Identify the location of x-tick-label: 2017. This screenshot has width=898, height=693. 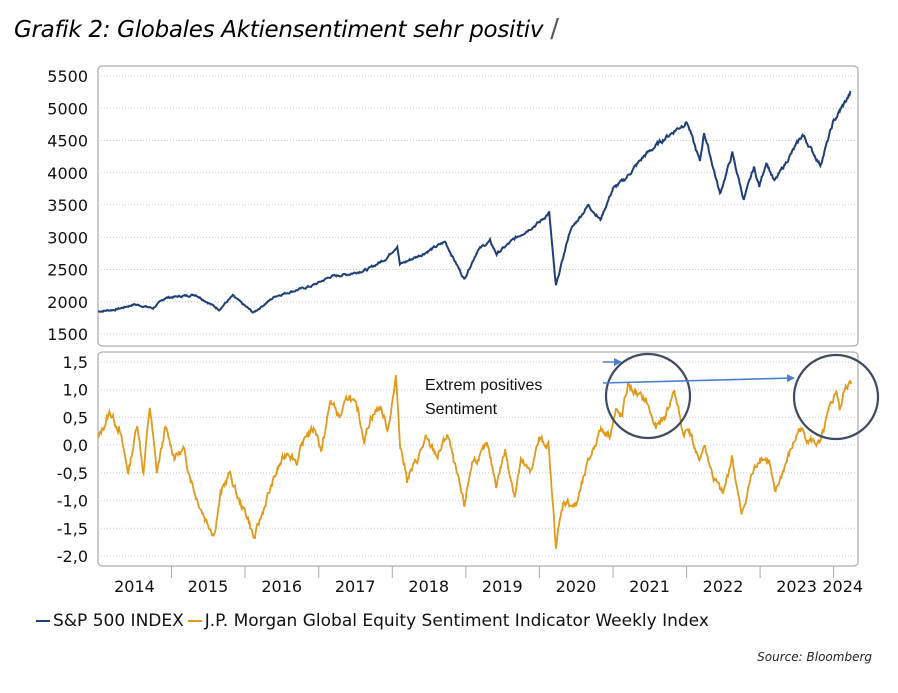
(355, 586).